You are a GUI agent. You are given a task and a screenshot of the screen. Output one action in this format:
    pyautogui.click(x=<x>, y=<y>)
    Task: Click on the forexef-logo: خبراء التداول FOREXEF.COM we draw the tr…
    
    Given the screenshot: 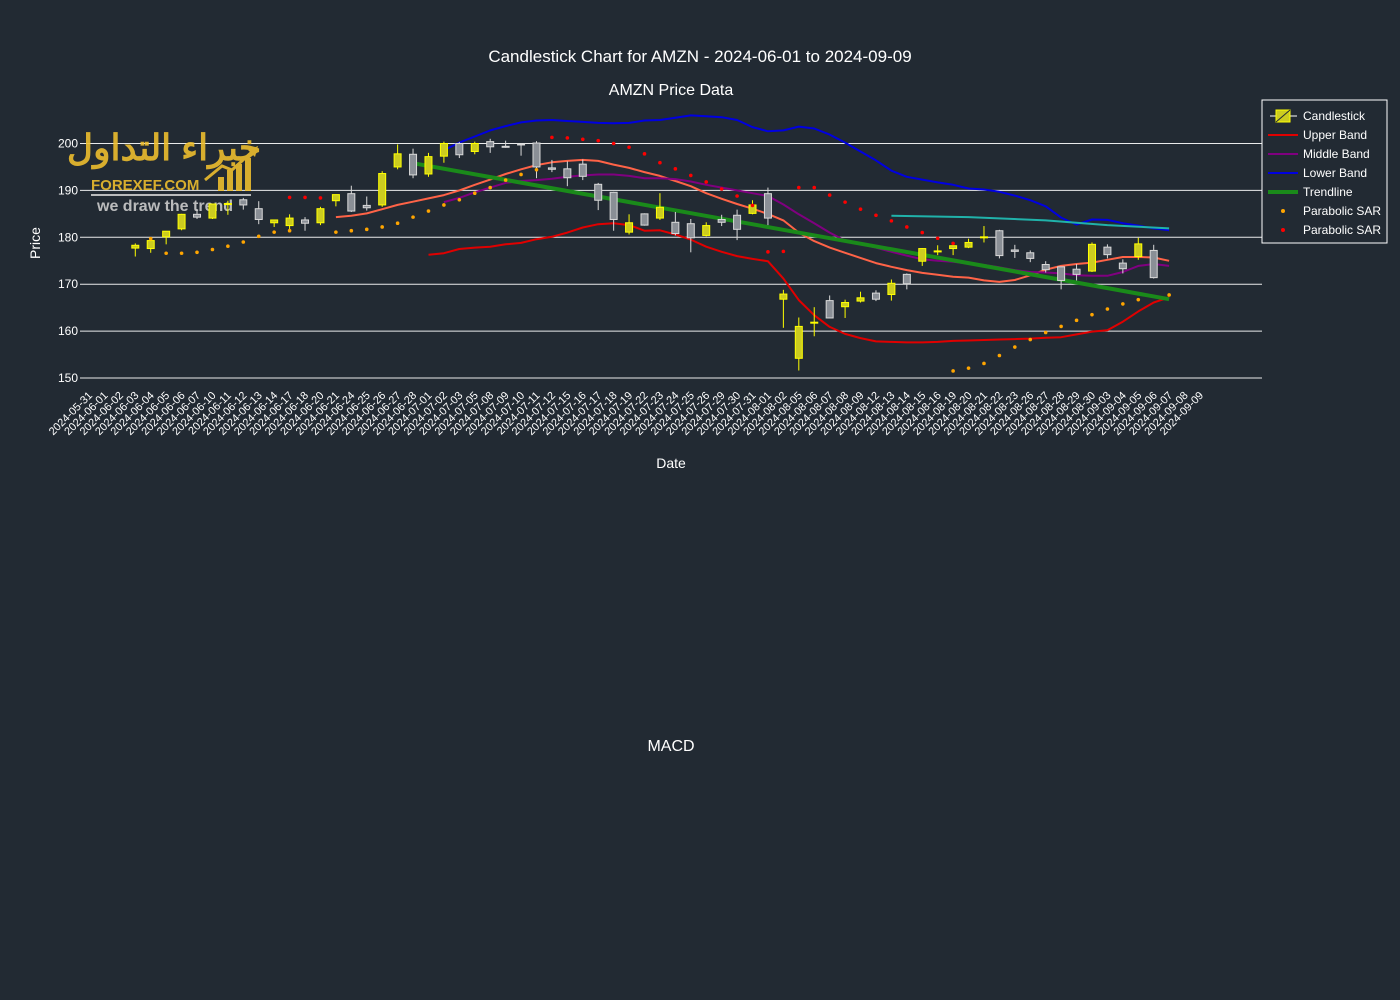 What is the action you would take?
    pyautogui.click(x=164, y=171)
    